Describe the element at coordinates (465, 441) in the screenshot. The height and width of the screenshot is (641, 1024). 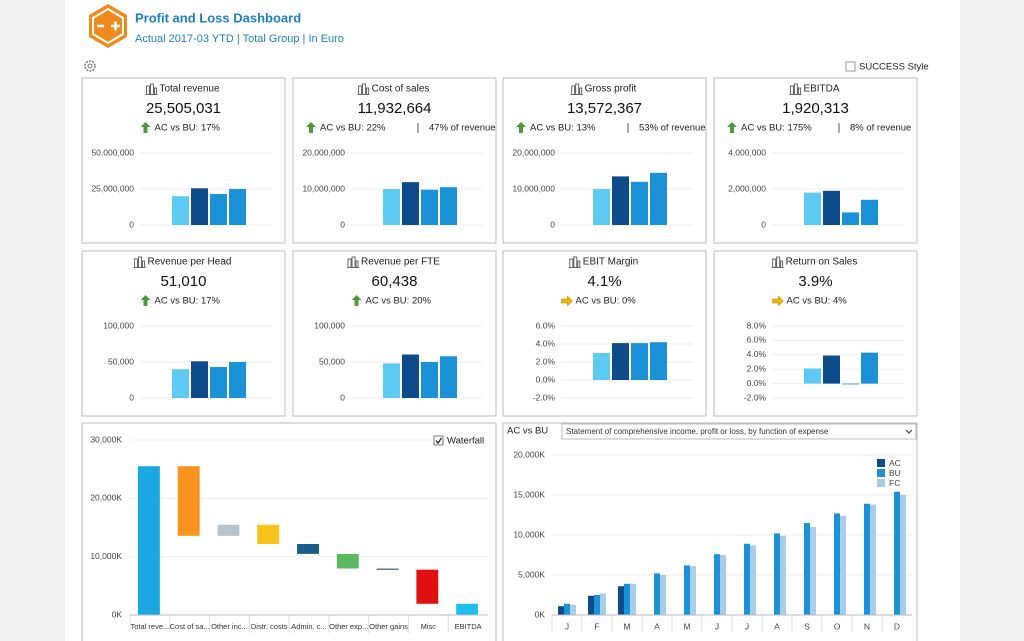
I see `waterfall-label: Waterfall` at that location.